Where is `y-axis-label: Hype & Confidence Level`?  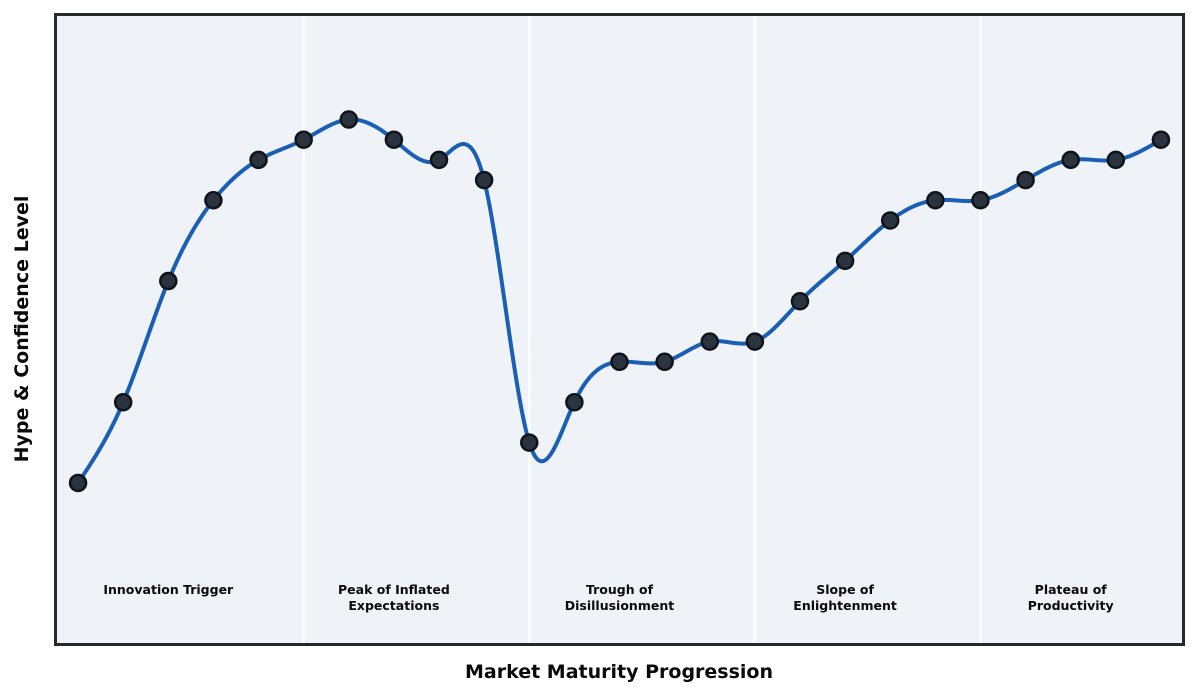 y-axis-label: Hype & Confidence Level is located at coordinates (22, 329).